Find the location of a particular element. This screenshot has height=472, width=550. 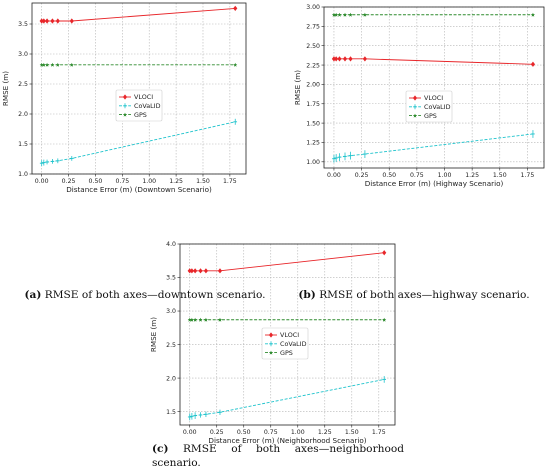

caption-a-text: RMSE of both axes—downtown scenario. is located at coordinates (153, 295).